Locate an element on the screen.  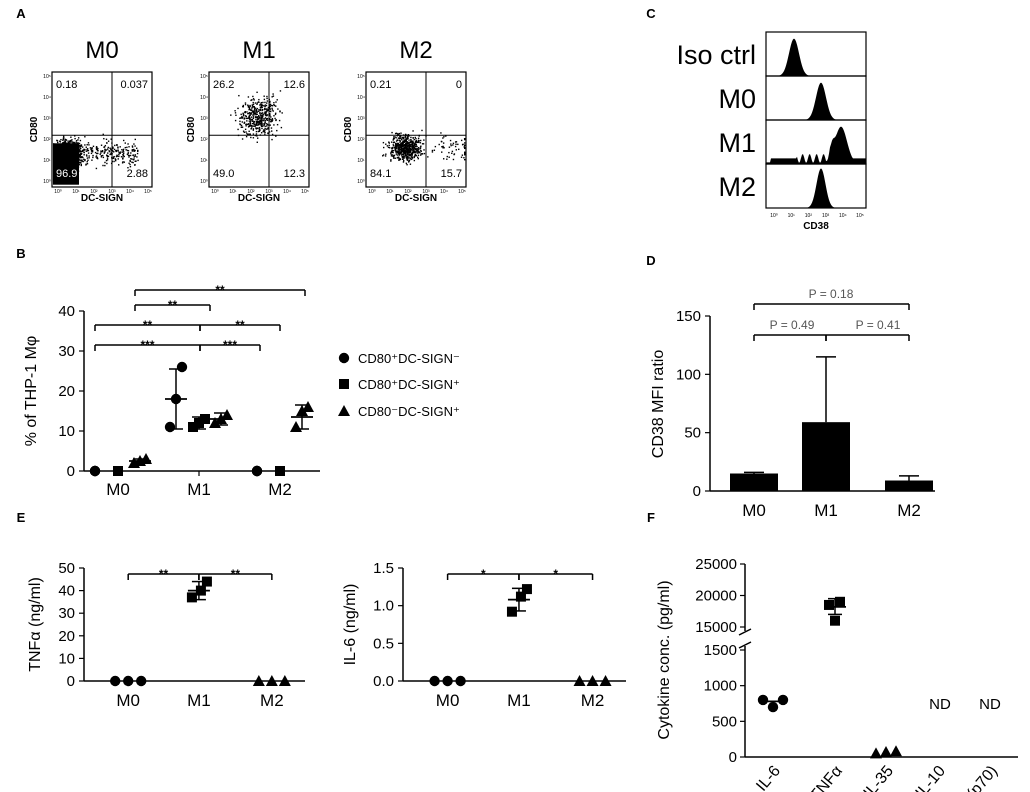
b-point-triangle is located at coordinates (308, 406).